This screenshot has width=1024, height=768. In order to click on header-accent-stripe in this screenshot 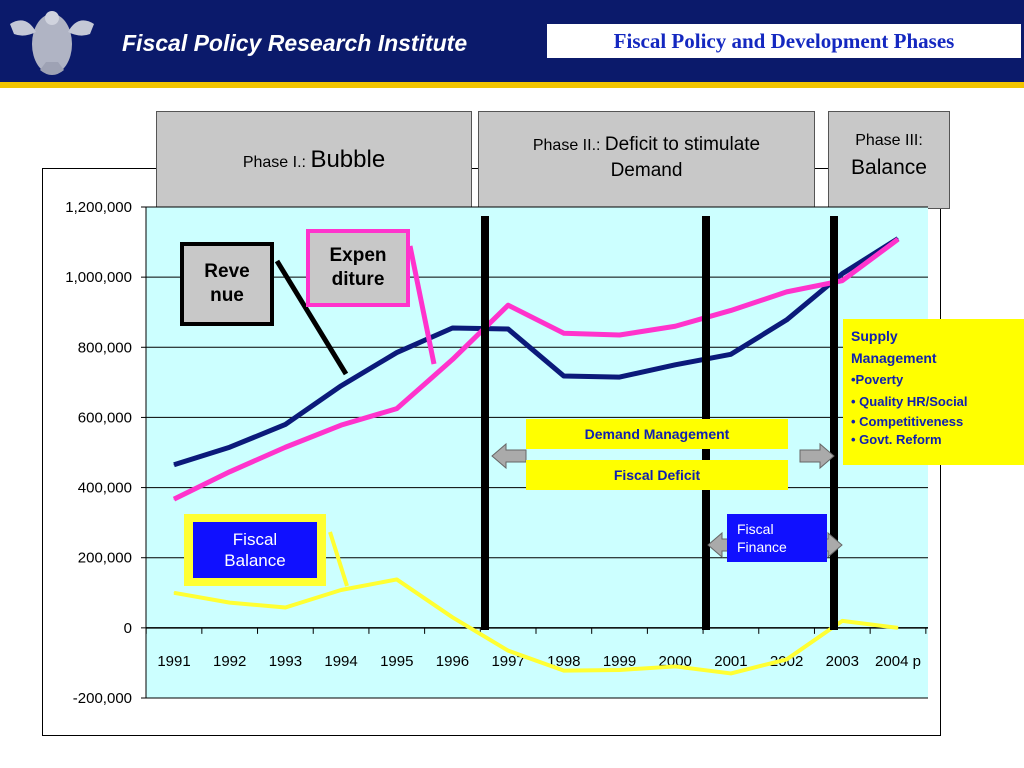, I will do `click(512, 85)`.